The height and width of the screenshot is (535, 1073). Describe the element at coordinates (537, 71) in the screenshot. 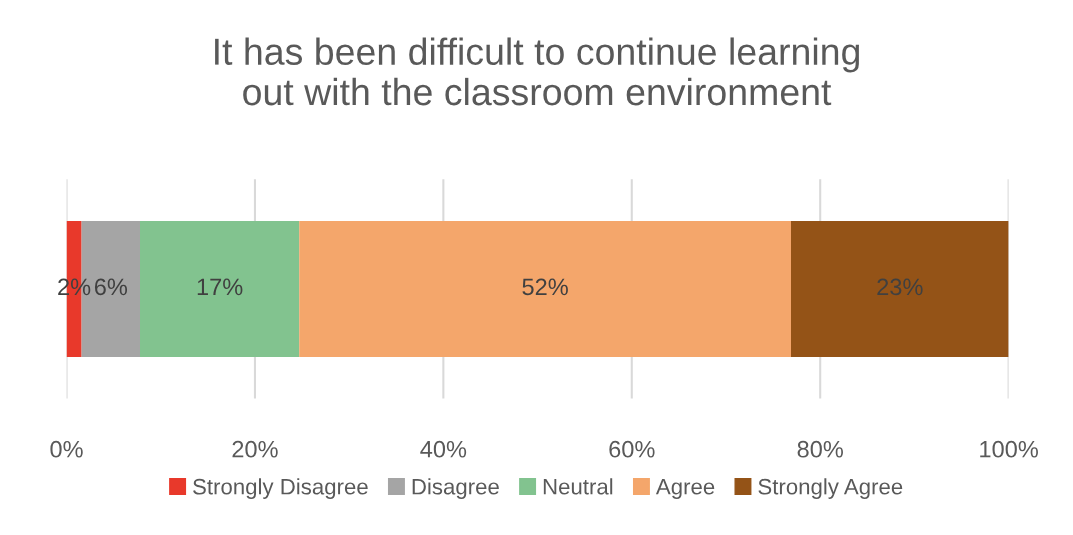

I see `chart-title: It has been difficult to continue learning out with the classroom environment` at that location.